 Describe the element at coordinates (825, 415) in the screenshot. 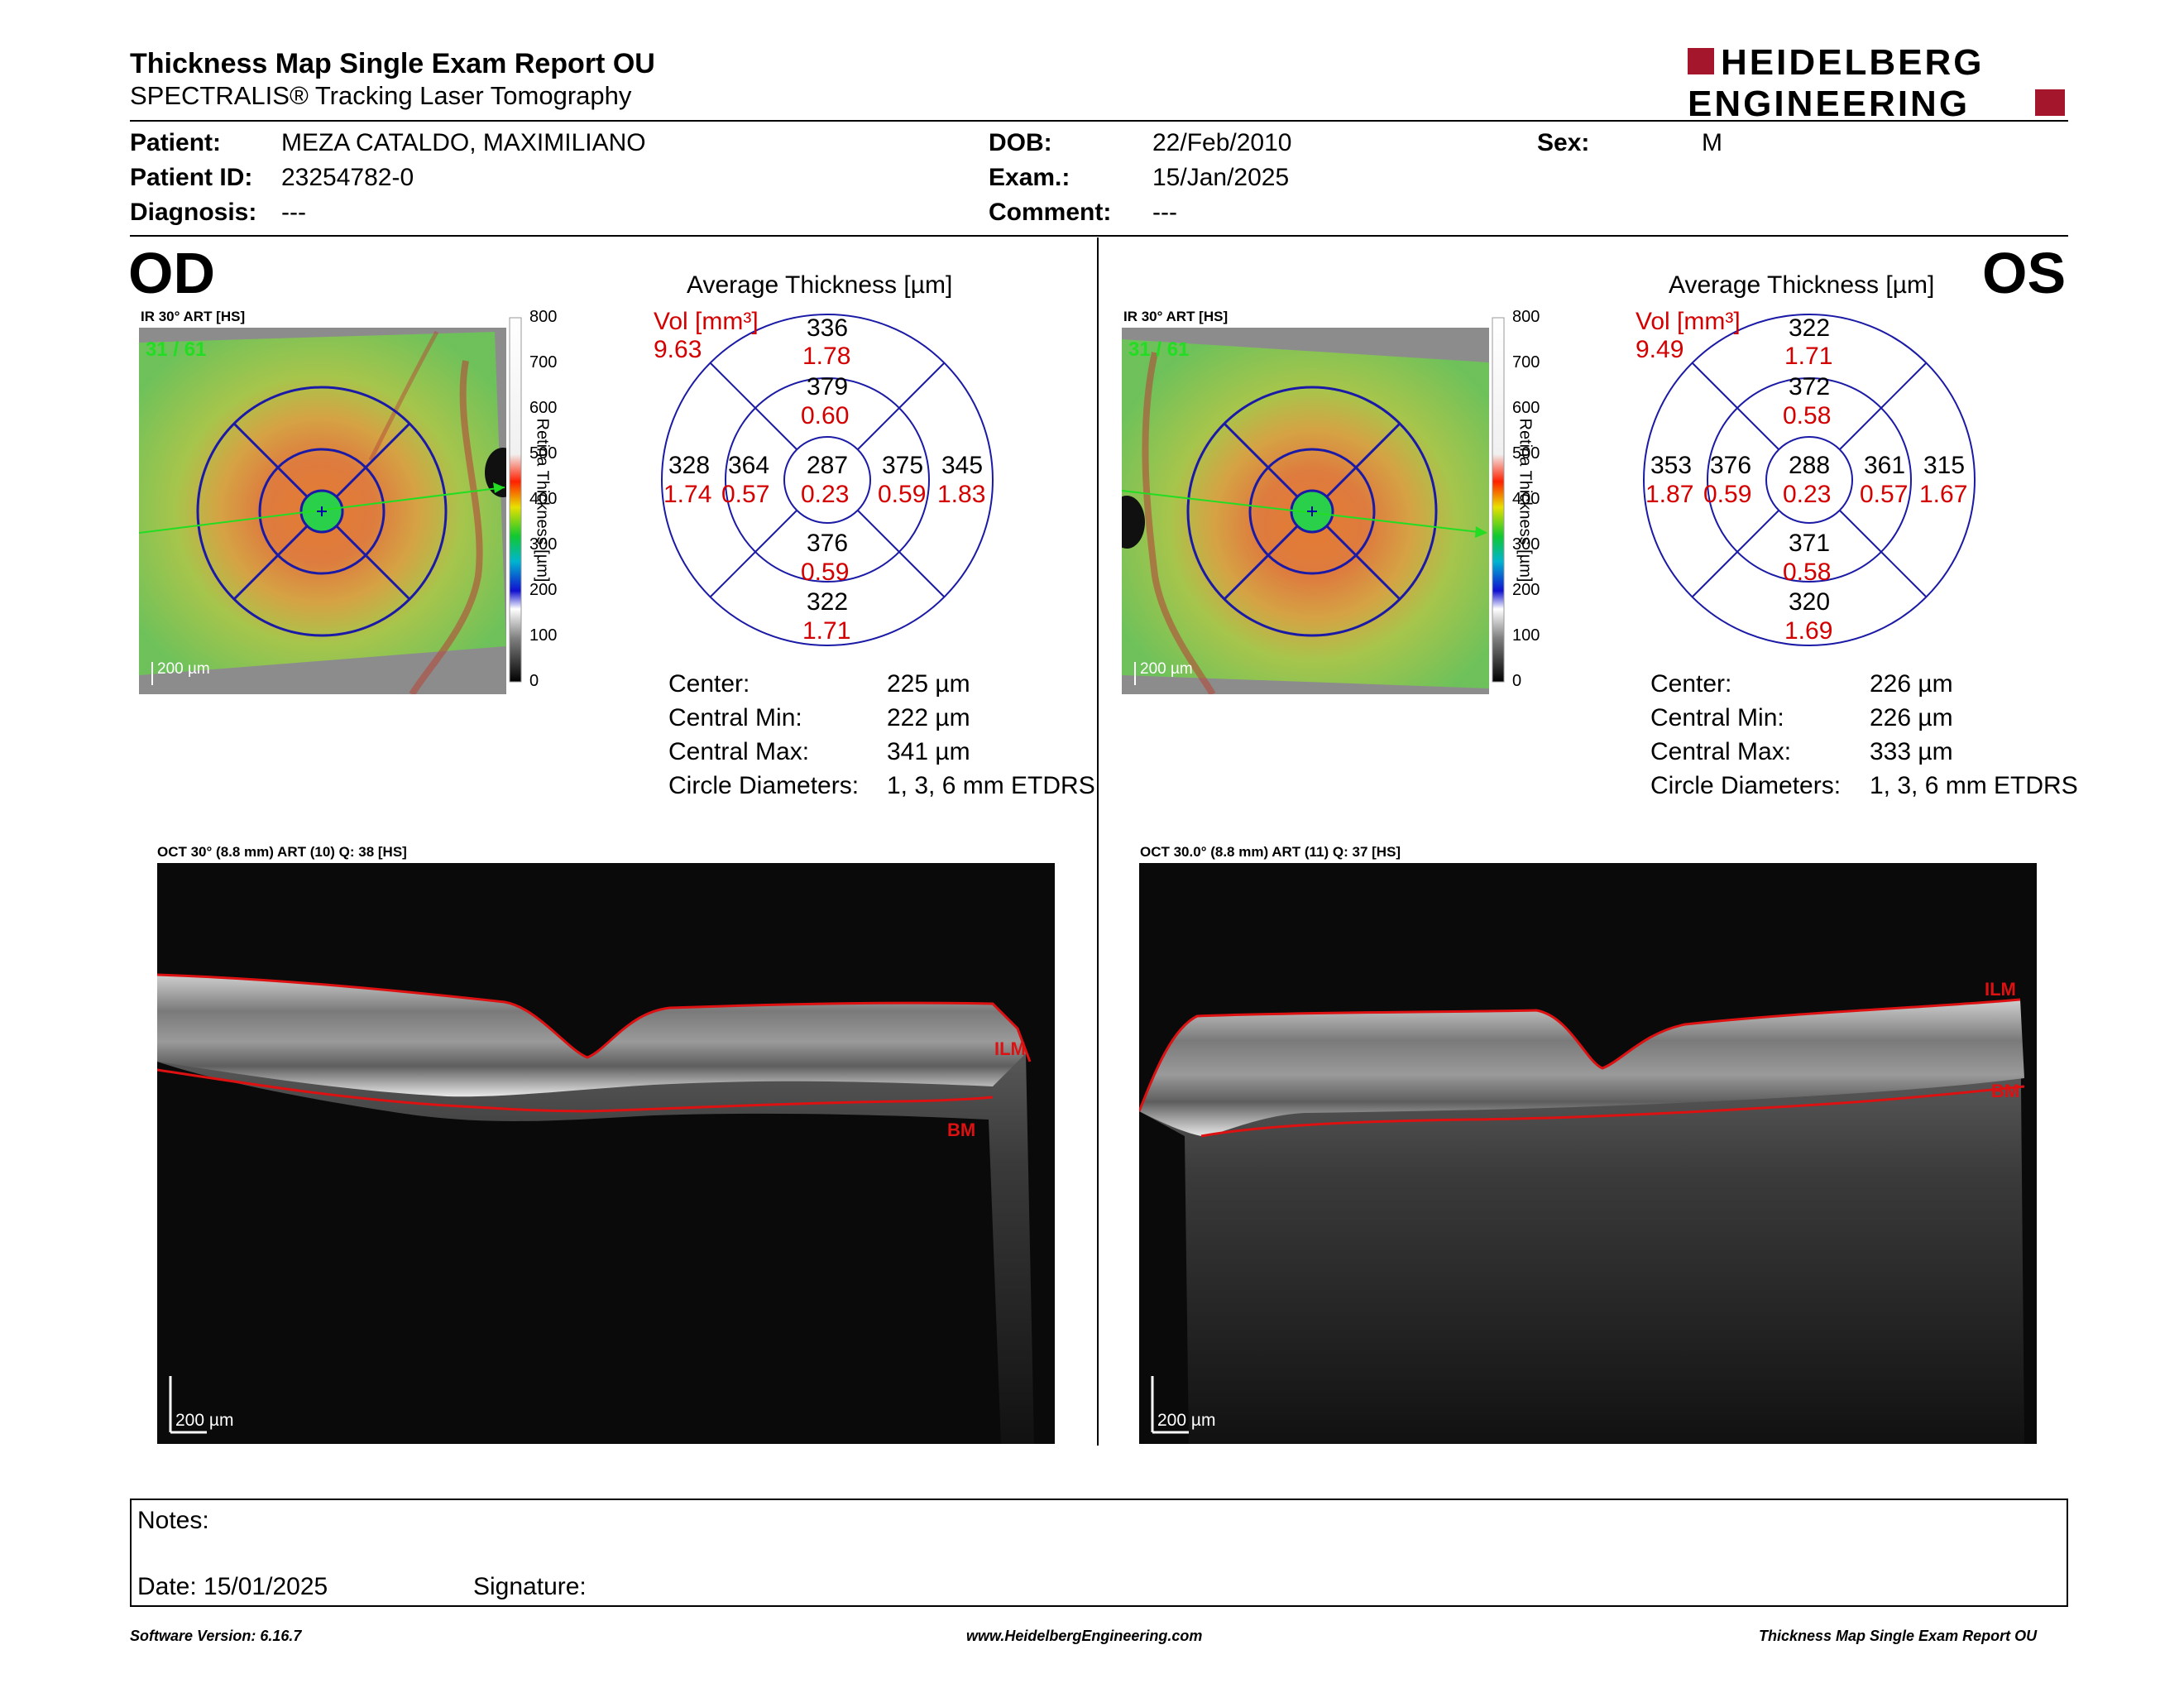

I see `od-inner-sup-volume: 0.60` at that location.